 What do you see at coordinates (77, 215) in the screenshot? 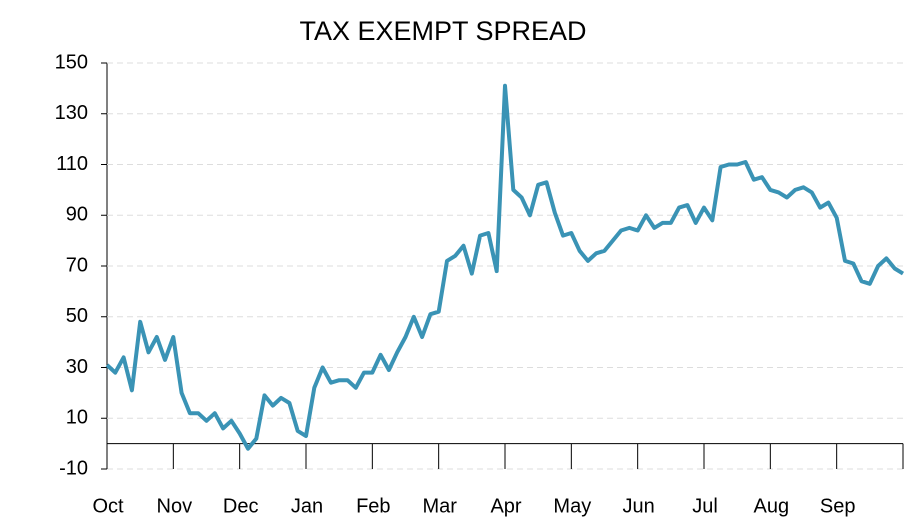
I see `y-tick-label: 90` at bounding box center [77, 215].